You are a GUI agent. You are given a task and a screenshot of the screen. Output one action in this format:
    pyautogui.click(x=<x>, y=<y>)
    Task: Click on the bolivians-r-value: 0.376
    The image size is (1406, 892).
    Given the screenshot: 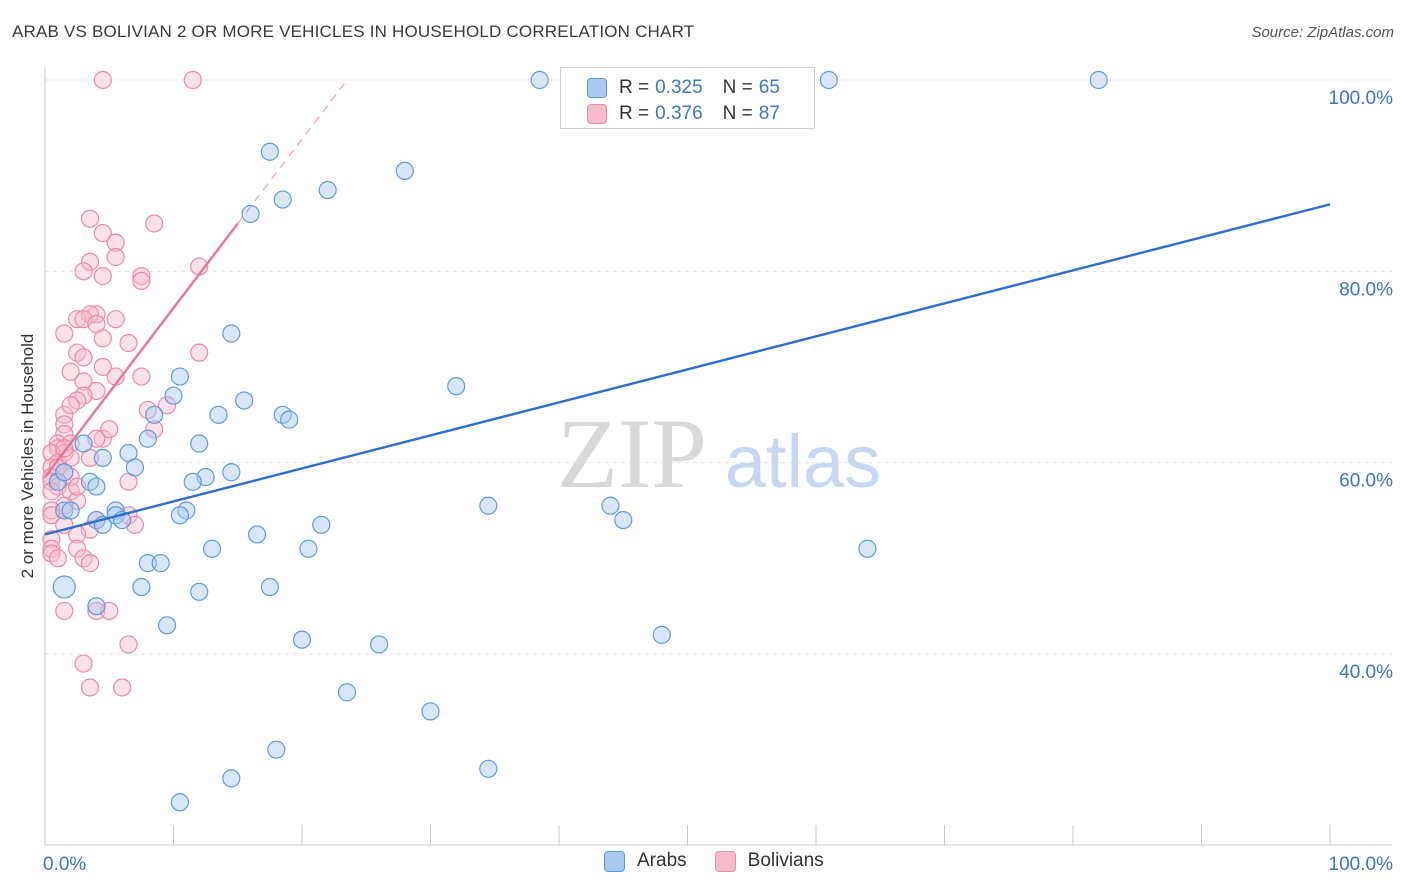 What is the action you would take?
    pyautogui.click(x=679, y=113)
    